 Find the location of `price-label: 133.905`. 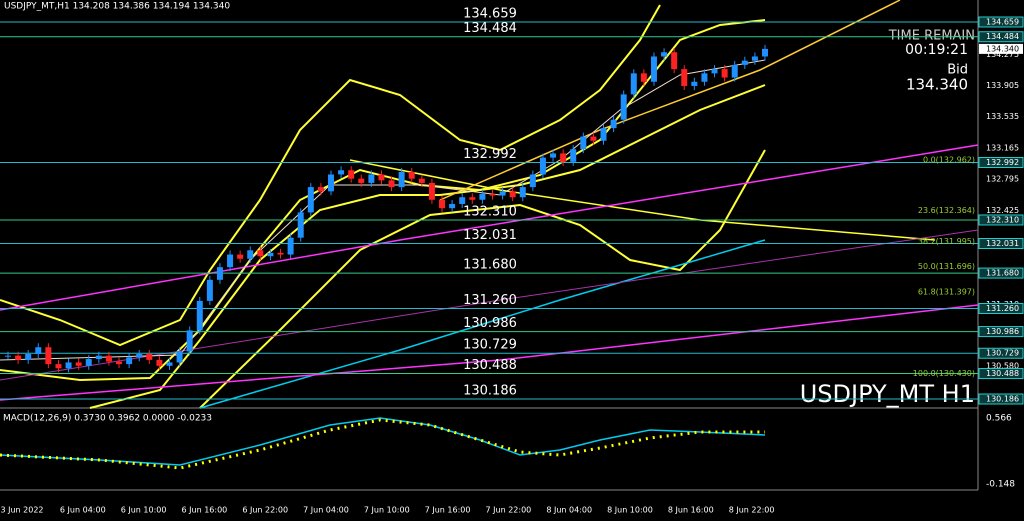

price-label: 133.905 is located at coordinates (1002, 85).